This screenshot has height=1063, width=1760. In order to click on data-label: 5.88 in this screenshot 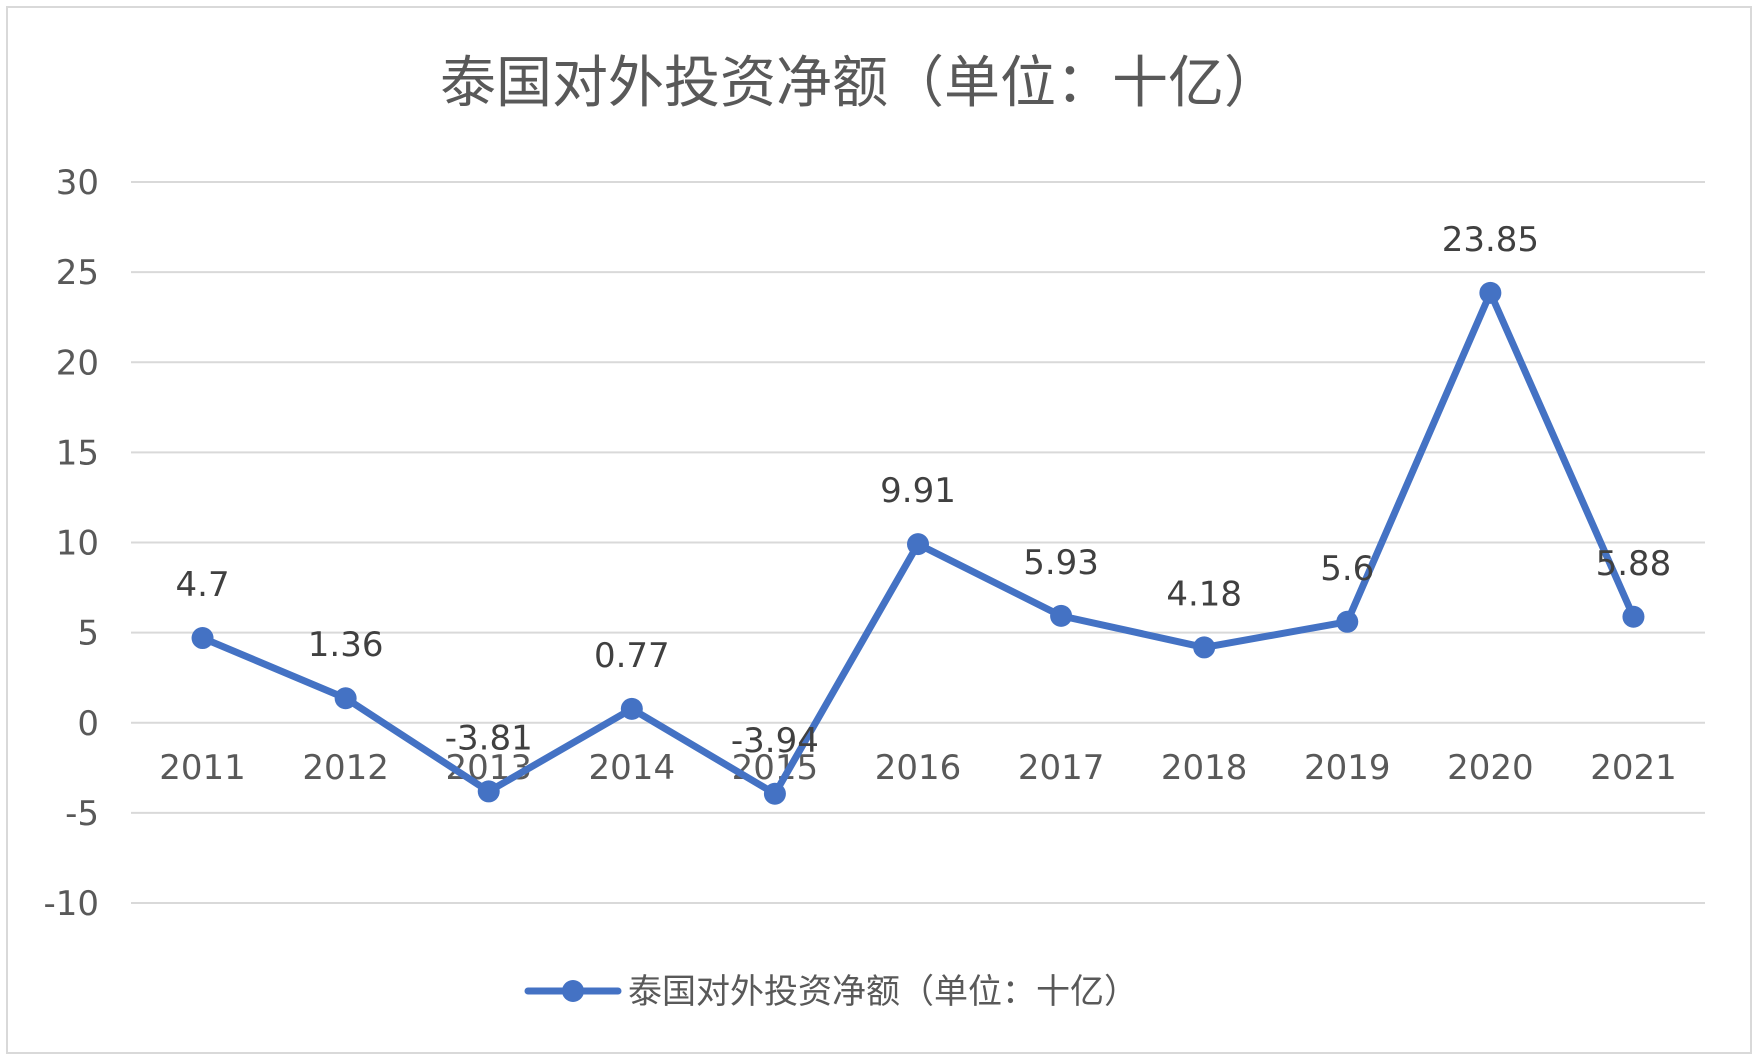, I will do `click(1634, 564)`.